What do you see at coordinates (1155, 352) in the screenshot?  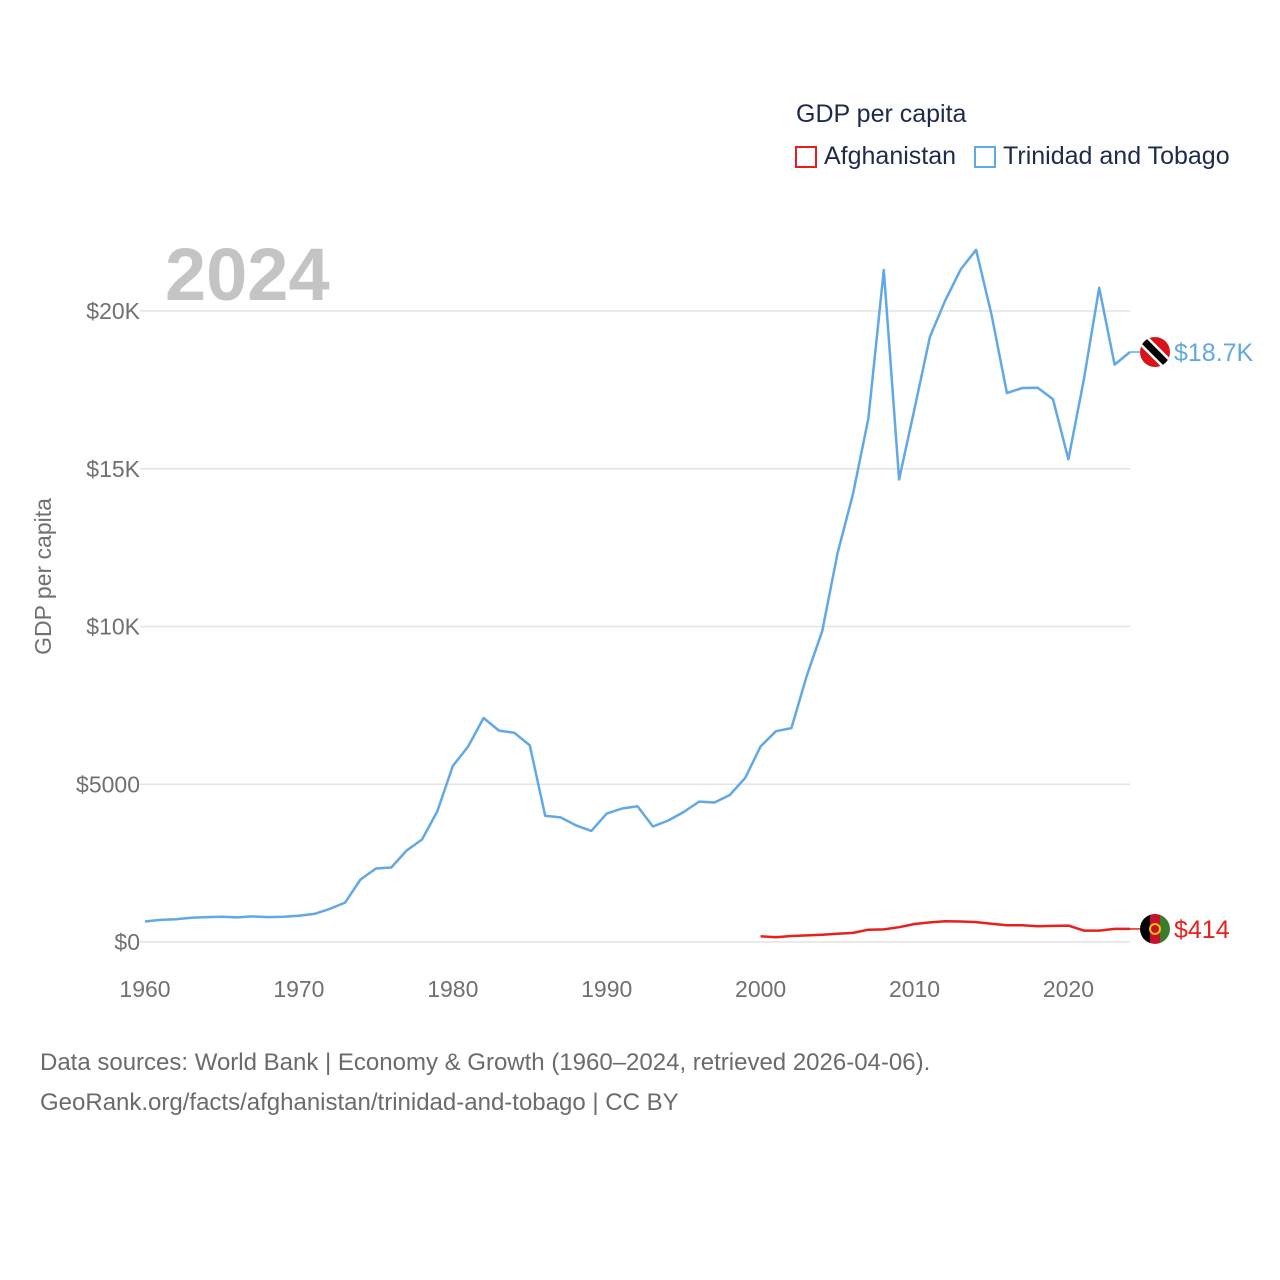 I see `trinidad-and-tobago-flag-icon` at bounding box center [1155, 352].